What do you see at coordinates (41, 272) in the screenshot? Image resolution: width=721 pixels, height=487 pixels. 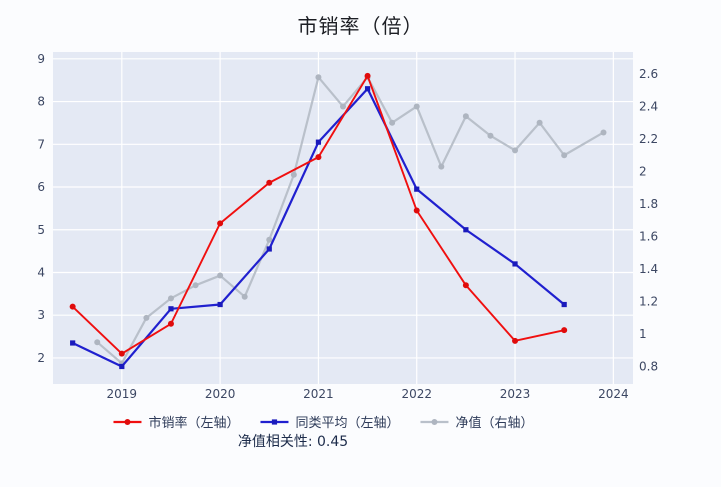 I see `left-axis-tick: 4` at bounding box center [41, 272].